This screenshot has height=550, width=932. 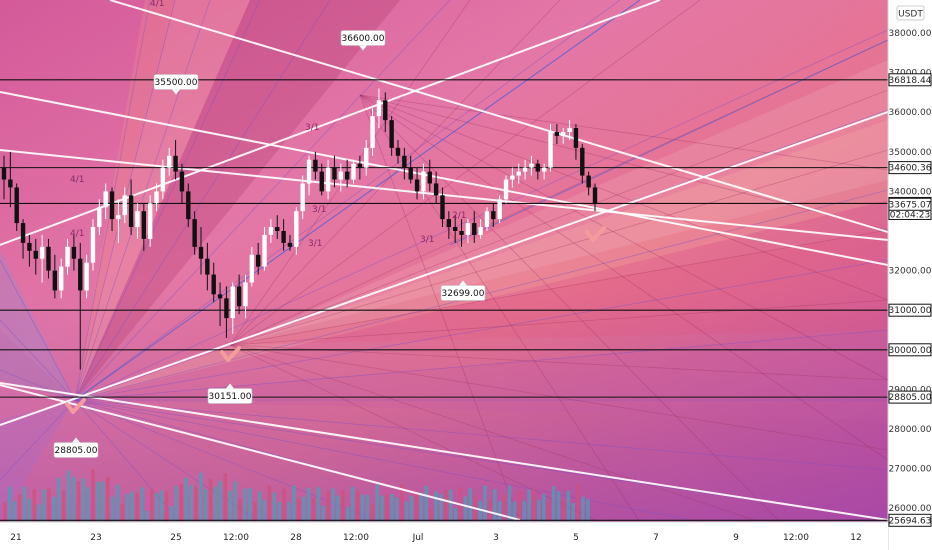 I want to click on trend-line, so click(x=260, y=452).